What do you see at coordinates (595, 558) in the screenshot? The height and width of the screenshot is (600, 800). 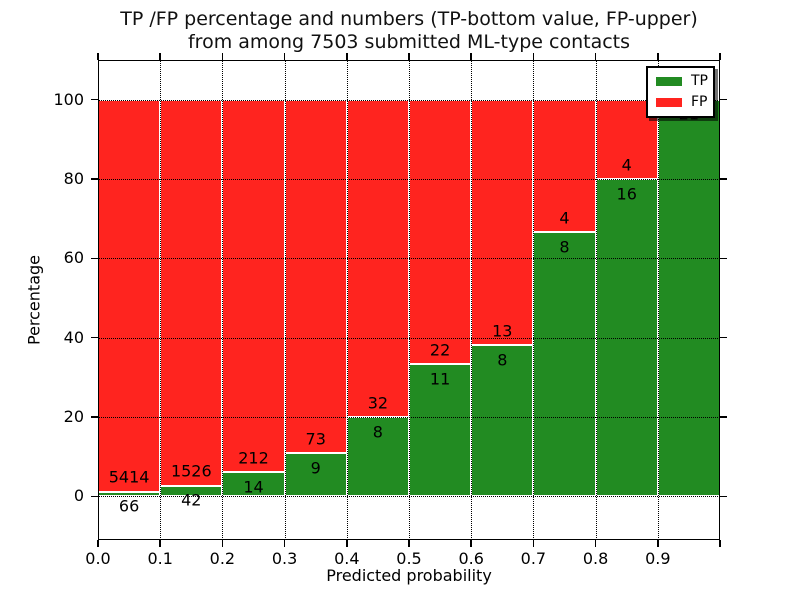 I see `x-tick-label: 0.8` at bounding box center [595, 558].